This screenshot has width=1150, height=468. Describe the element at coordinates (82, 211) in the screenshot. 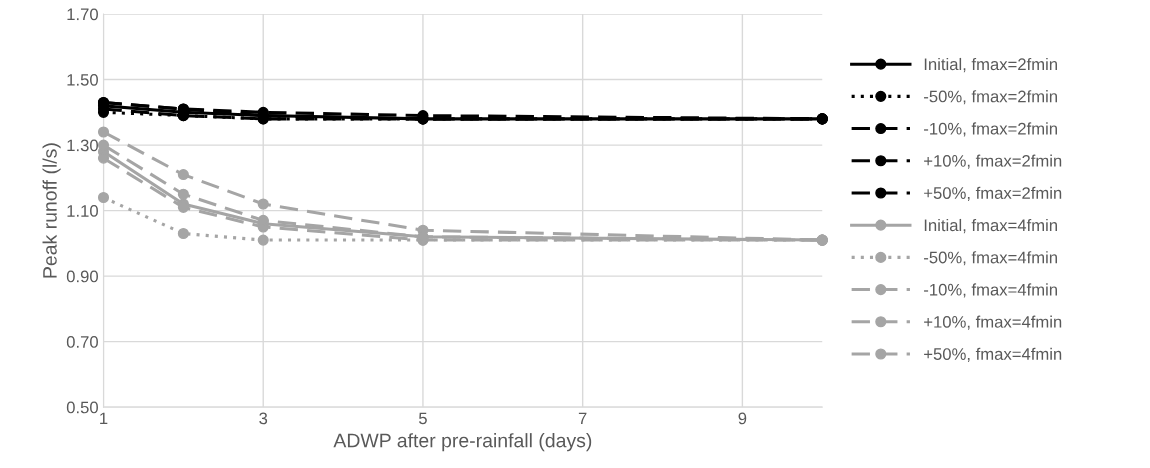

I see `y-tick-label: 1.10` at that location.